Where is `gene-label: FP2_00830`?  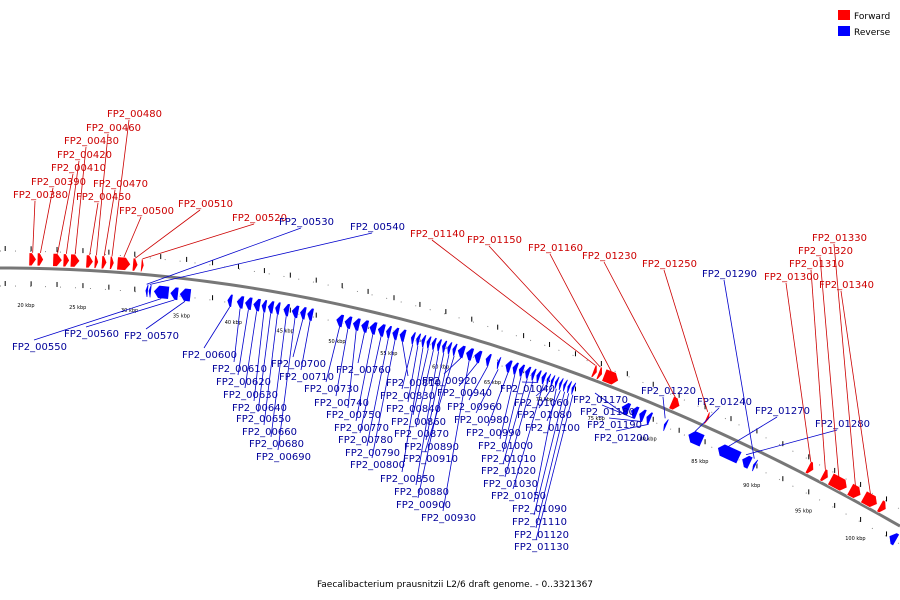 gene-label: FP2_00830 is located at coordinates (407, 396).